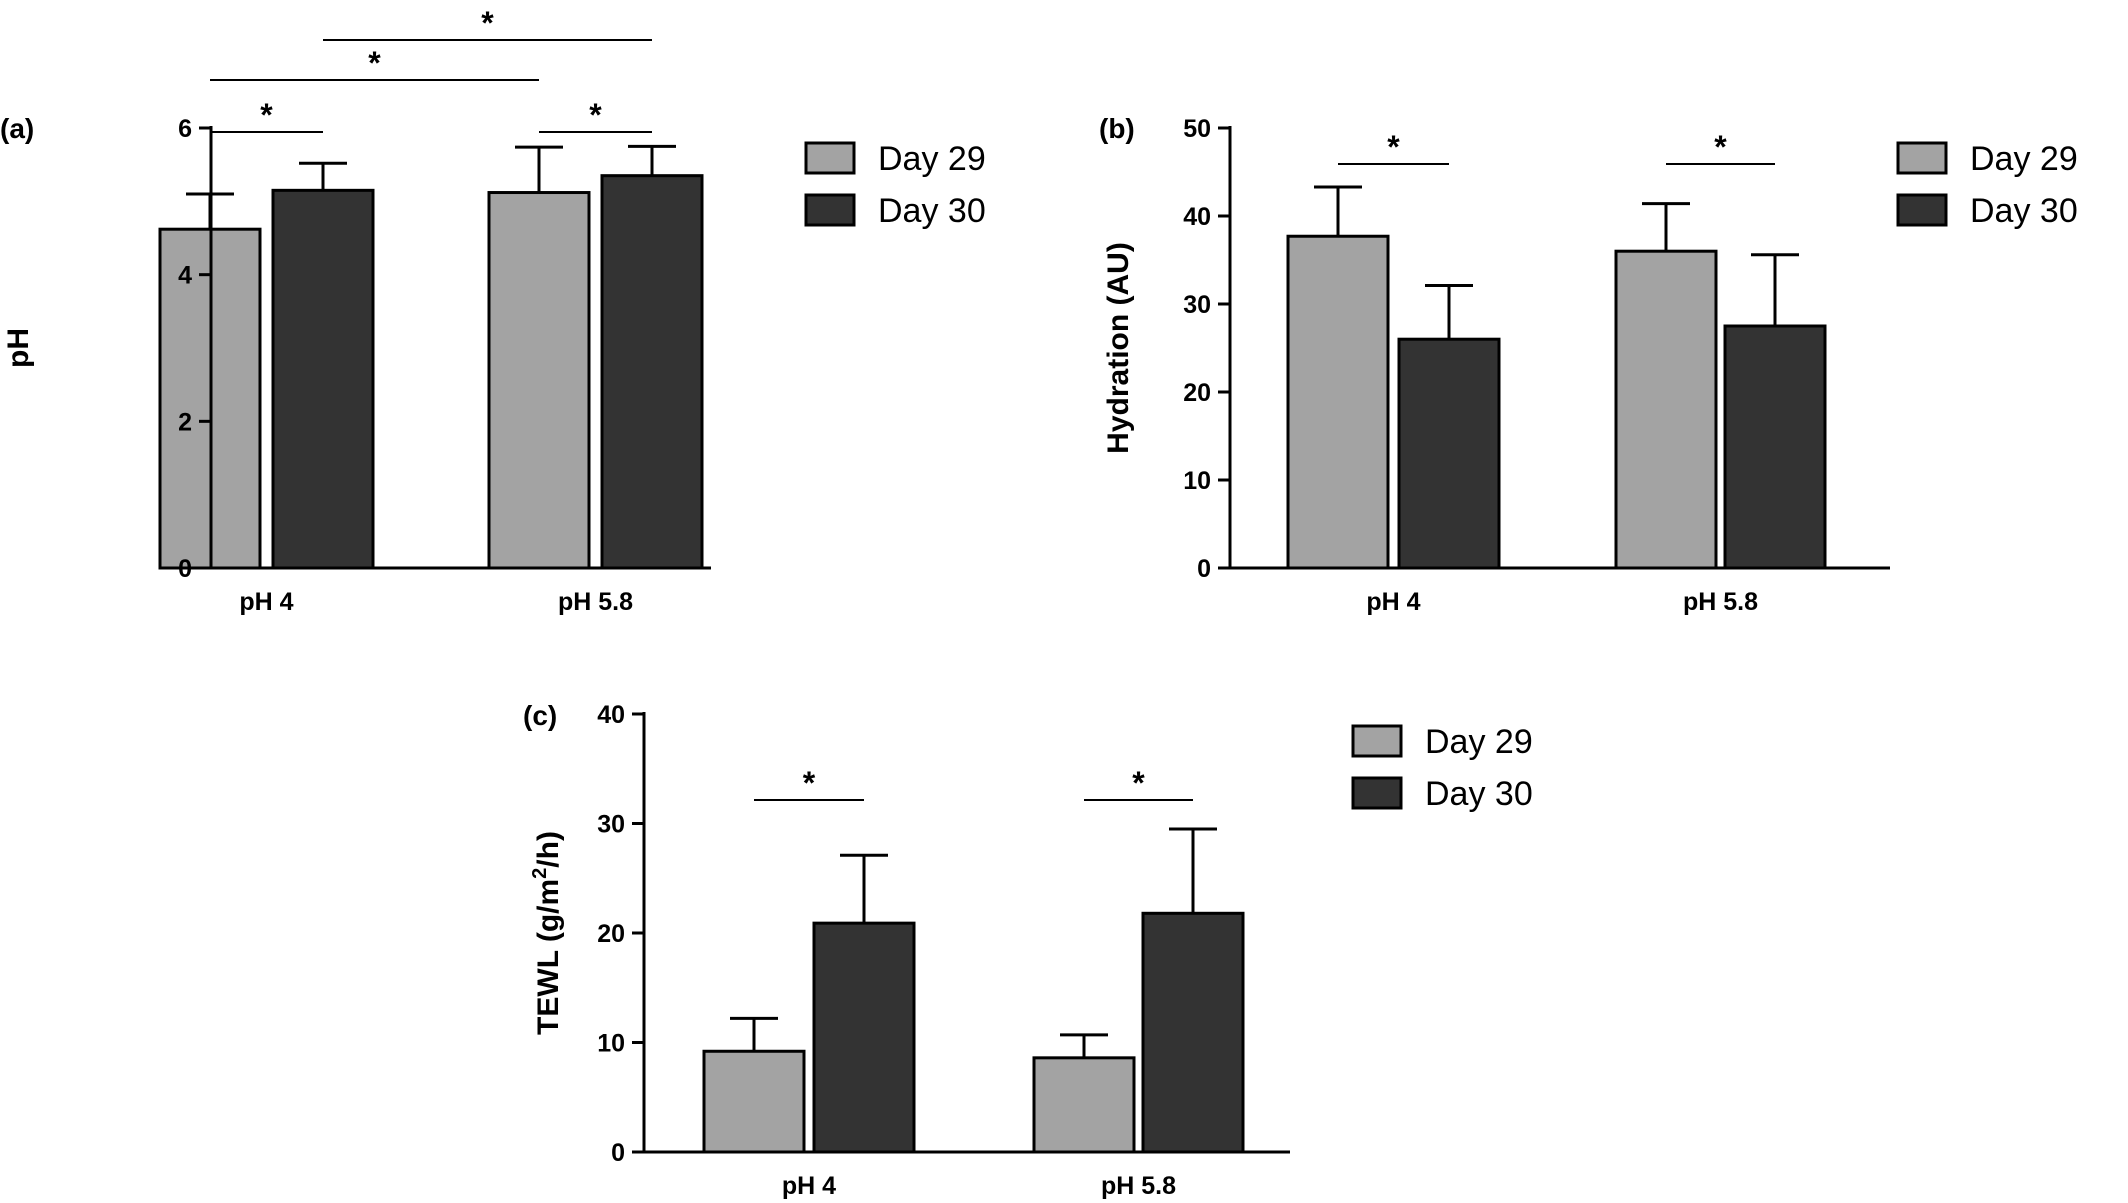  I want to click on panel-label: (a), so click(17, 128).